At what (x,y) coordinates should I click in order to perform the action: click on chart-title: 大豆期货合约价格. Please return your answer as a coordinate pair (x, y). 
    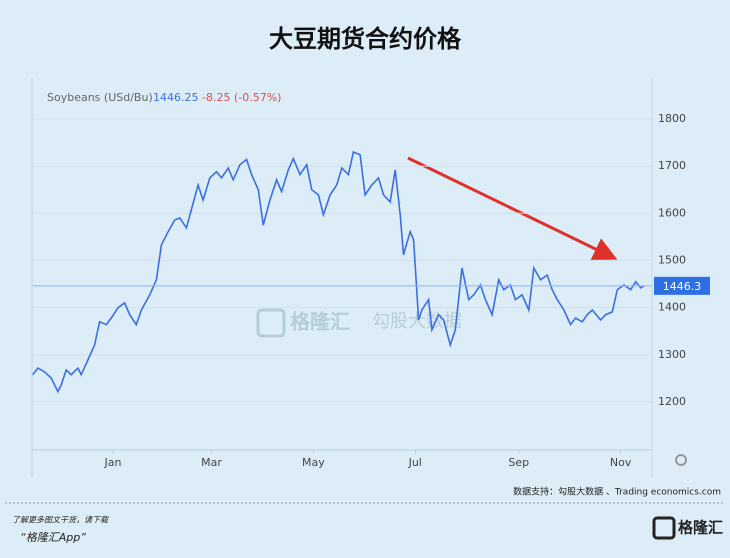
    Looking at the image, I should click on (365, 39).